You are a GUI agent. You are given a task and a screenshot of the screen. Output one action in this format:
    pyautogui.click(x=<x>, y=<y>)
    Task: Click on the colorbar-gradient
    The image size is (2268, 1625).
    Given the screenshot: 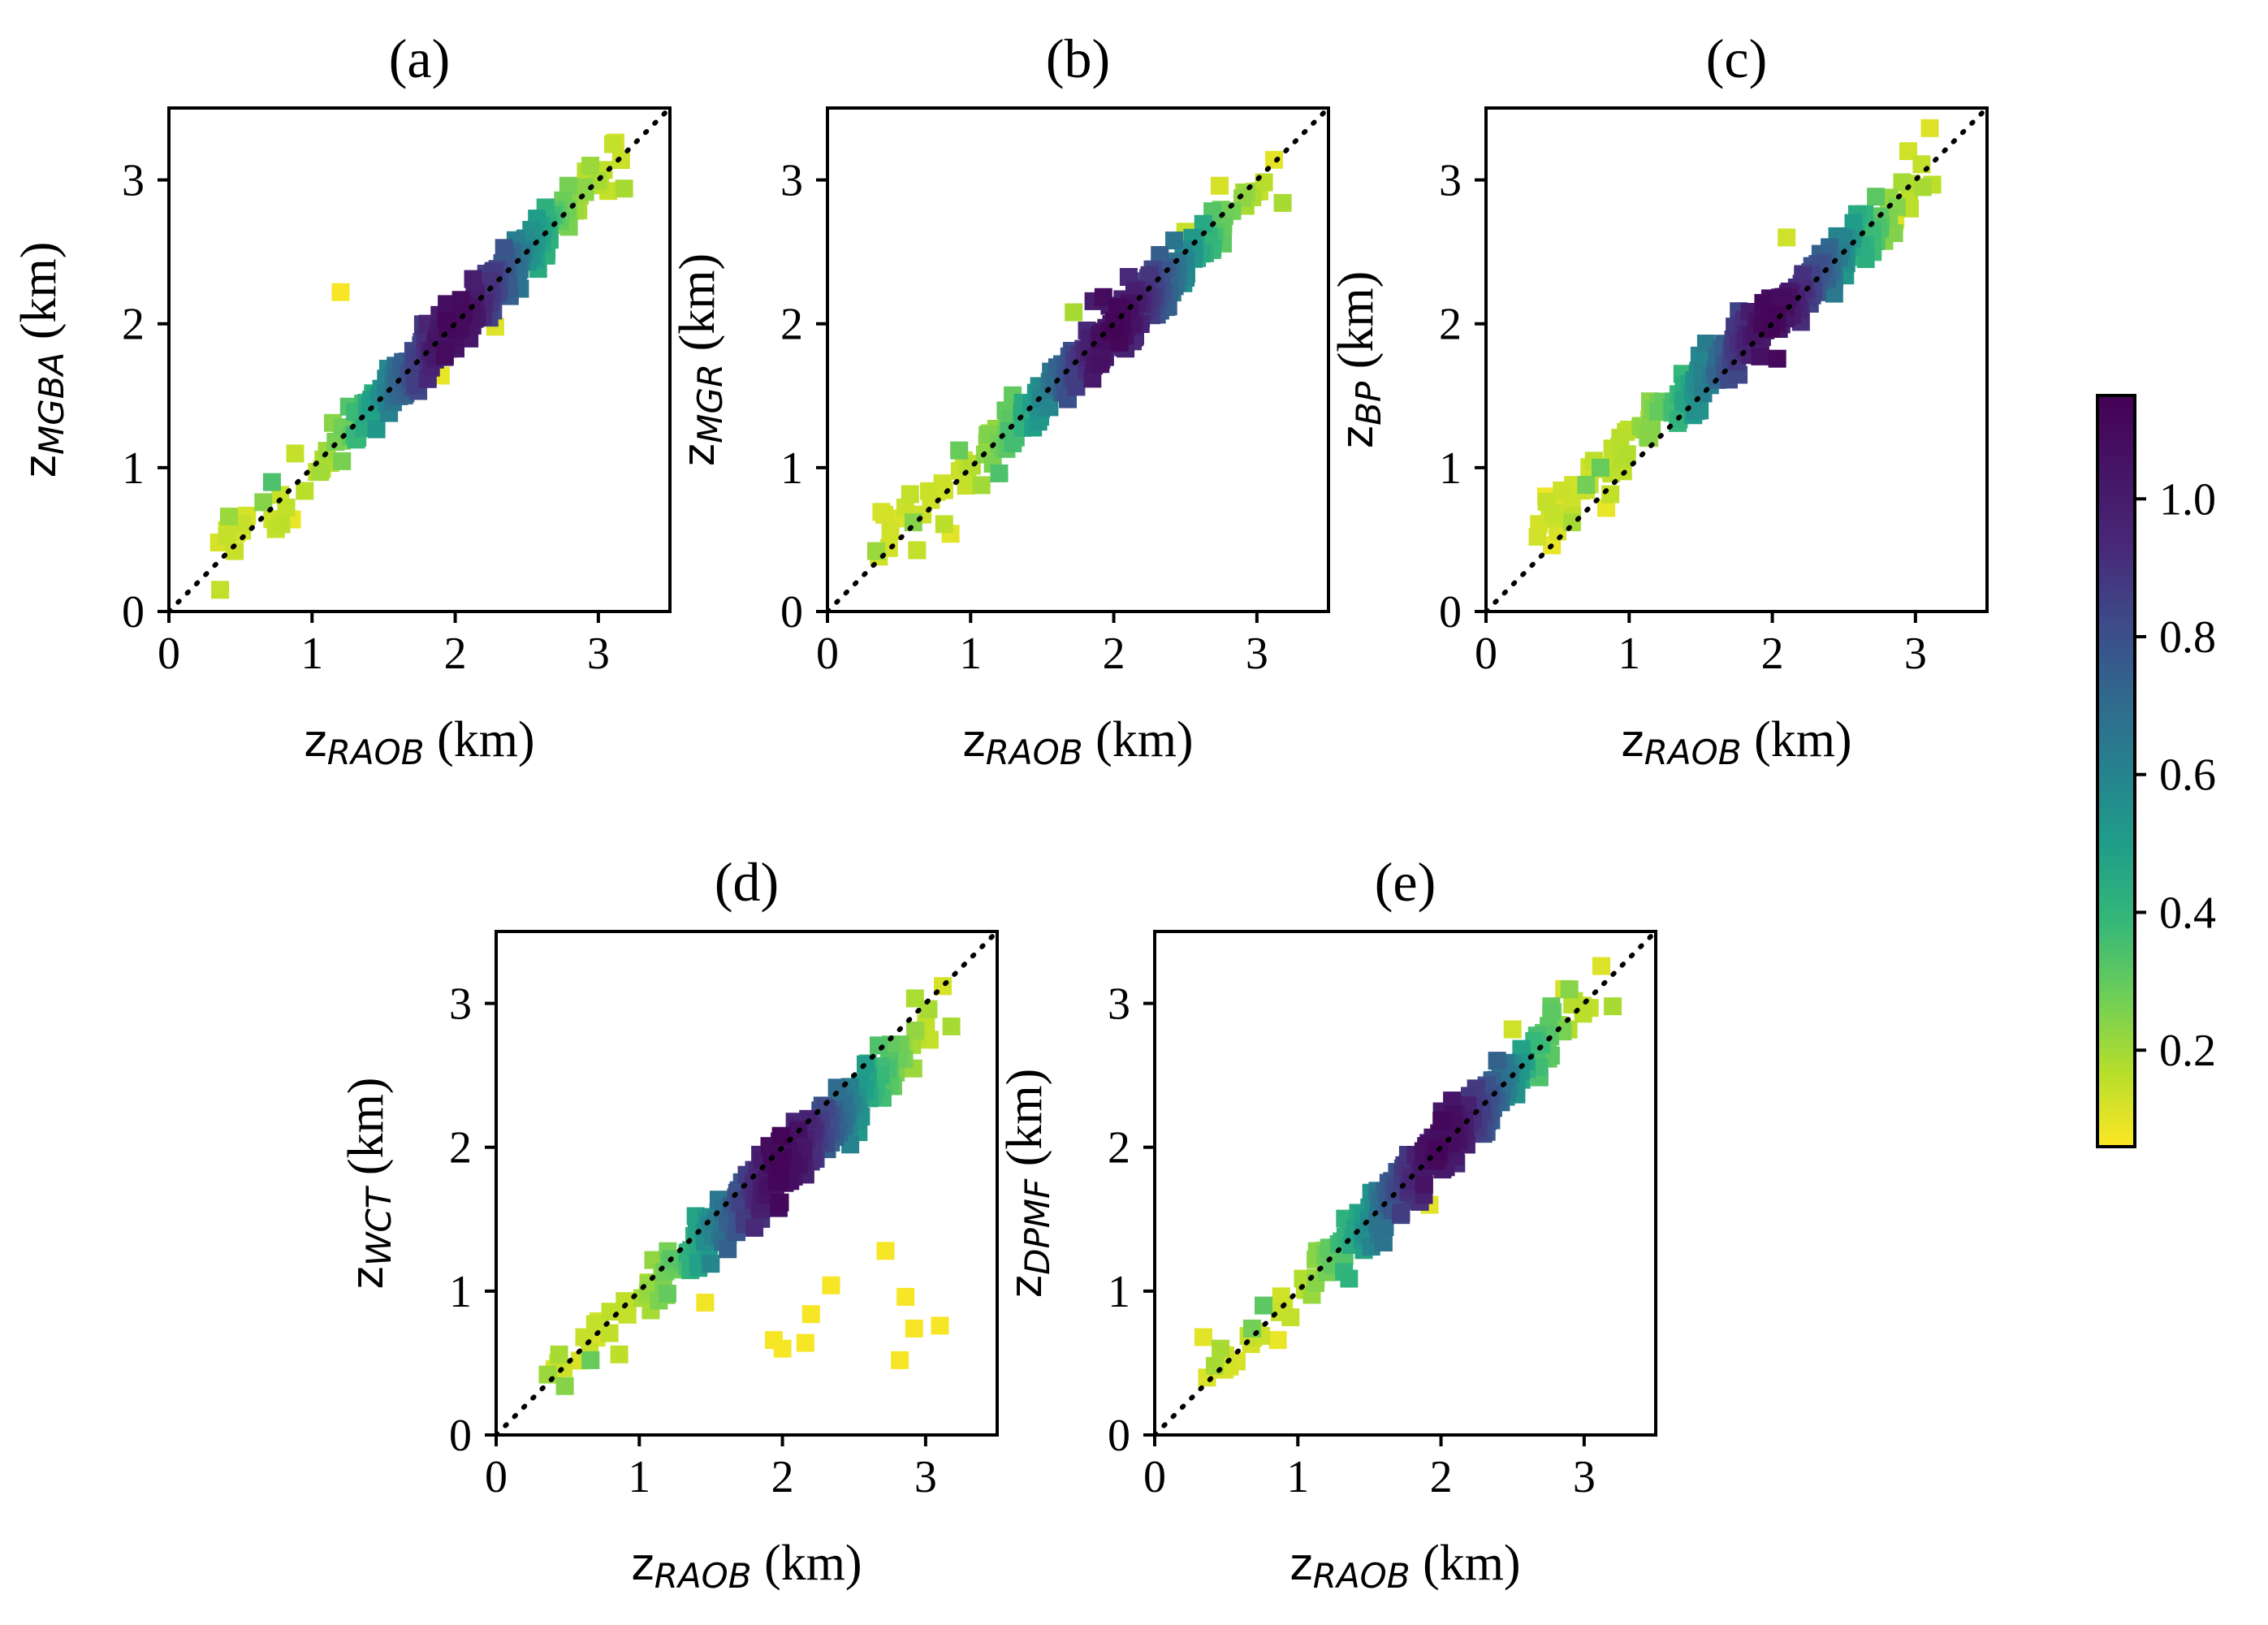 What is the action you would take?
    pyautogui.click(x=2116, y=771)
    